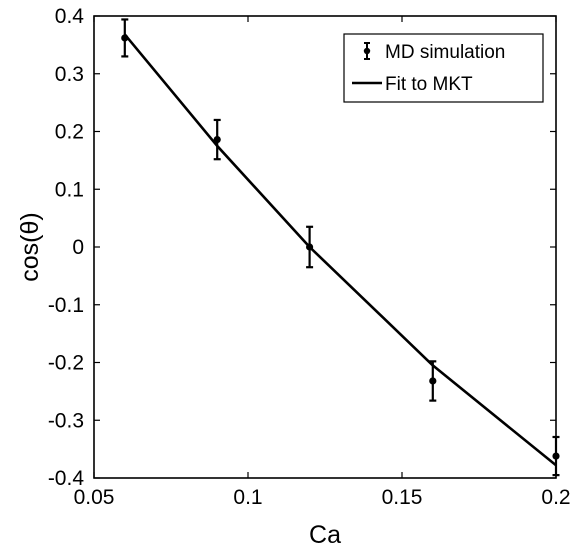 The height and width of the screenshot is (547, 571). I want to click on y-tick-label: -0.3, so click(66, 420).